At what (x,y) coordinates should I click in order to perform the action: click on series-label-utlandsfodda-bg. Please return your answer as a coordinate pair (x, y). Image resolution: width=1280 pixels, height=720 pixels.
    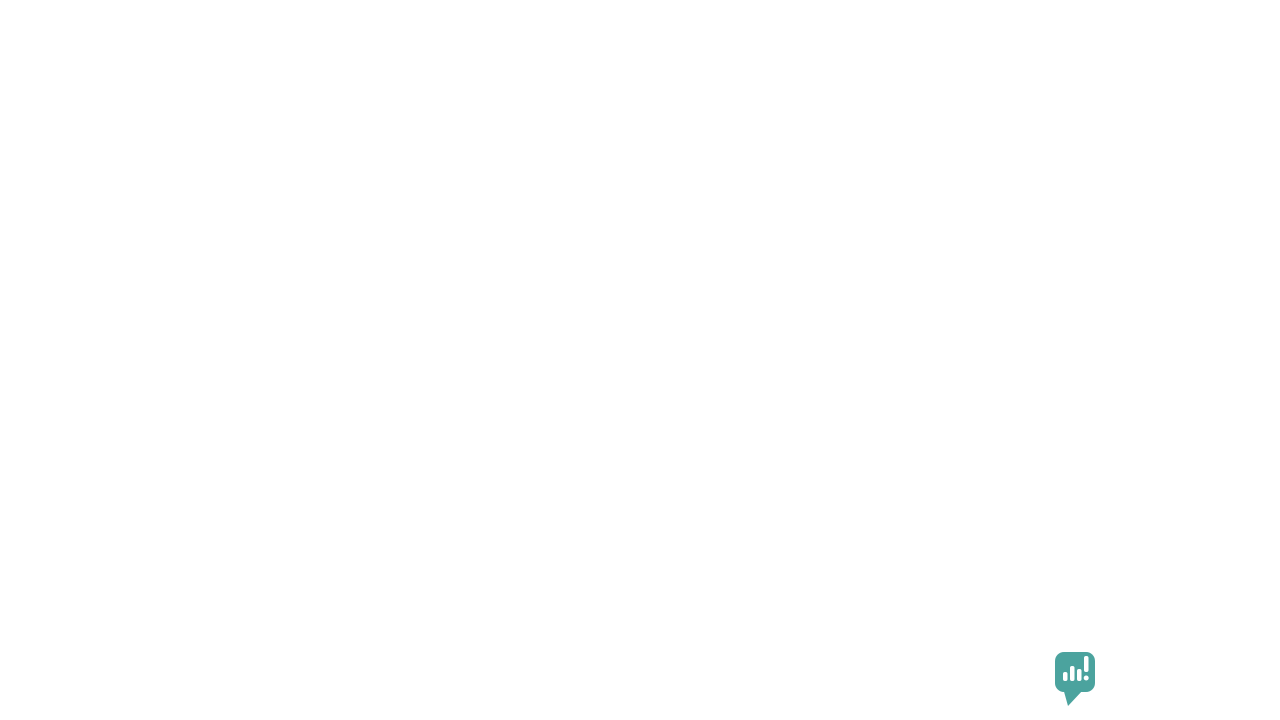
    Looking at the image, I should click on (512, 359).